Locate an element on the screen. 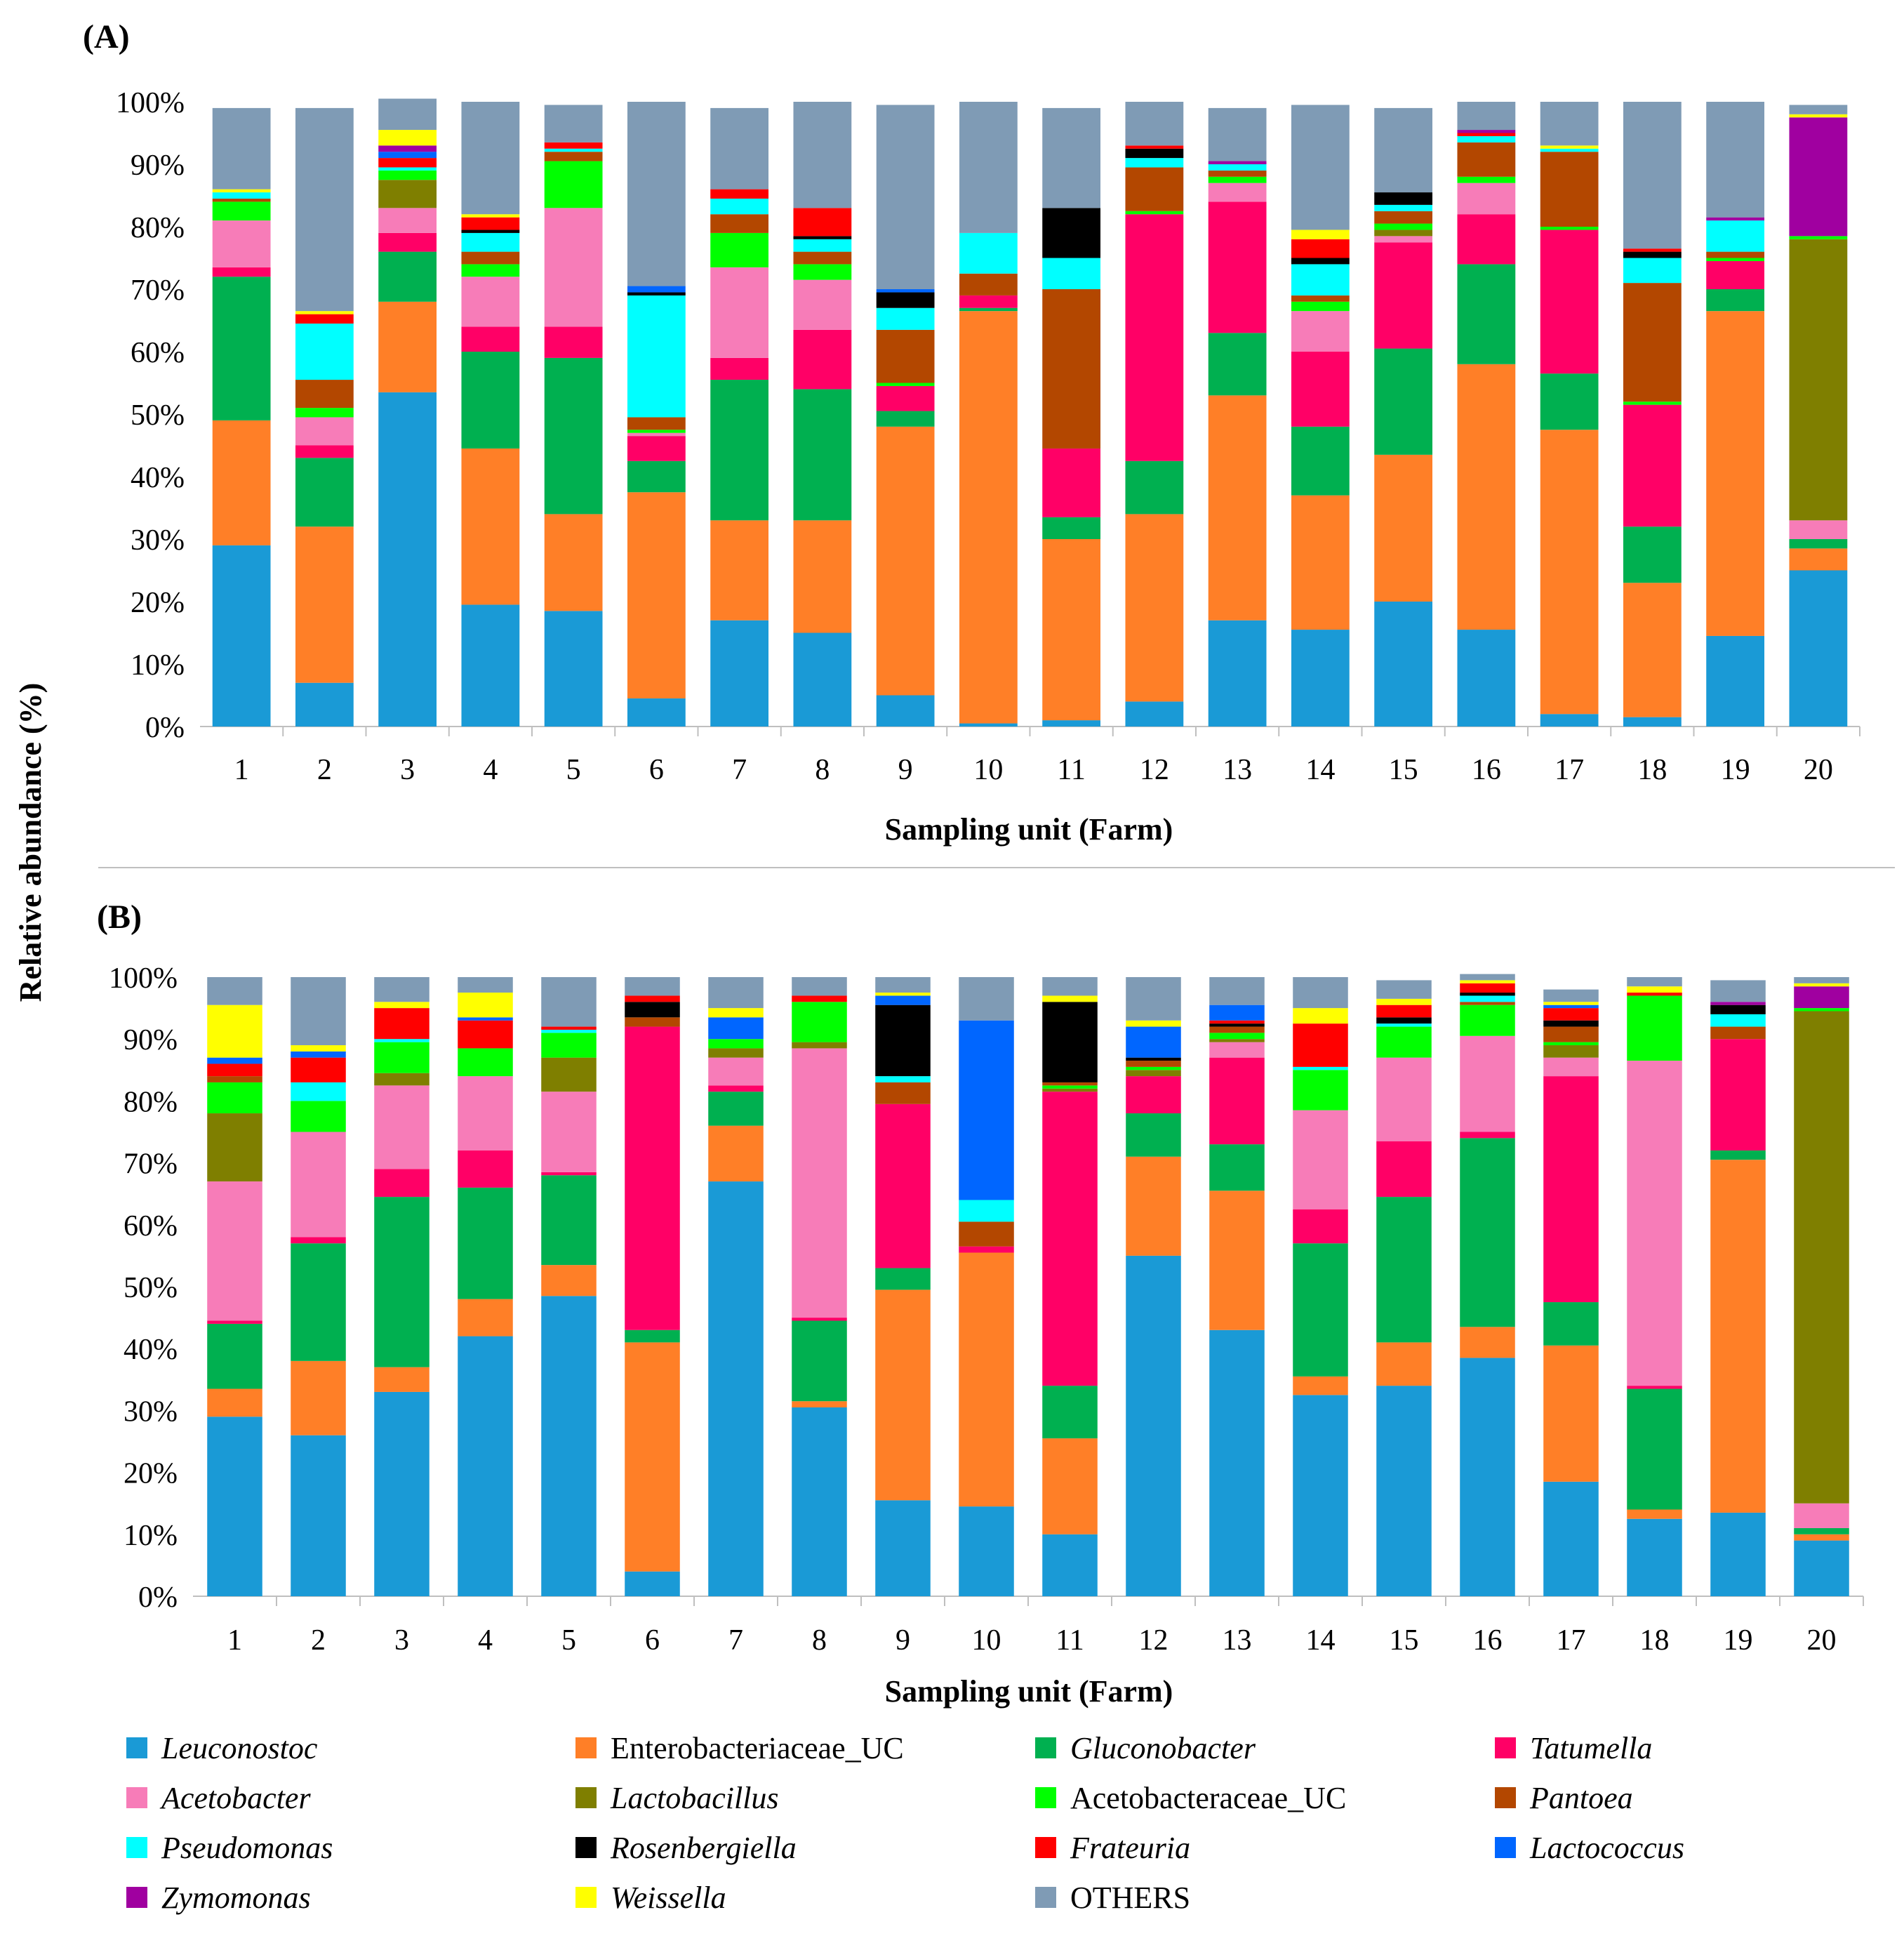 The height and width of the screenshot is (1943, 1904). panel-b-x-tick-label: 4 is located at coordinates (486, 1640).